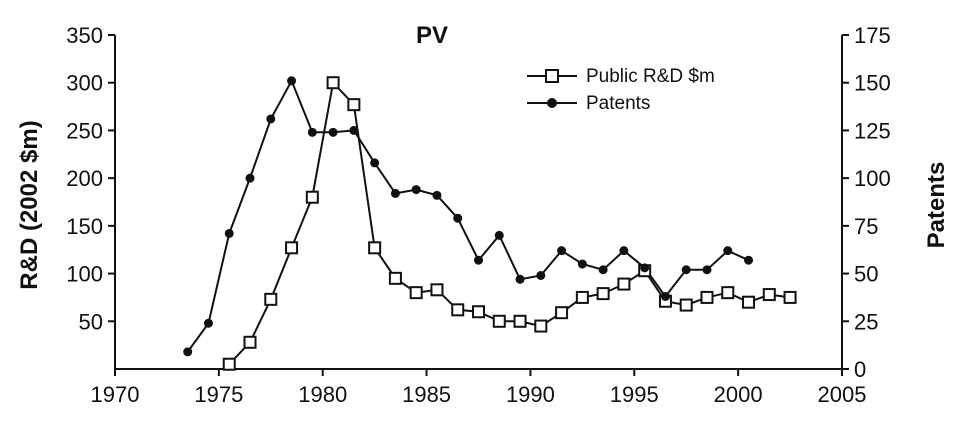 The width and height of the screenshot is (969, 442). What do you see at coordinates (115, 394) in the screenshot?
I see `x-tick-label: 1970` at bounding box center [115, 394].